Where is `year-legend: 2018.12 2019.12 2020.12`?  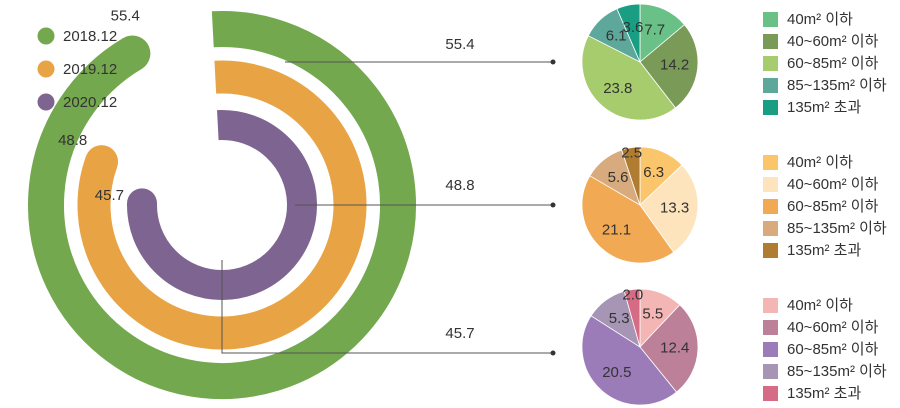 year-legend: 2018.12 2019.12 2020.12 is located at coordinates (77, 69).